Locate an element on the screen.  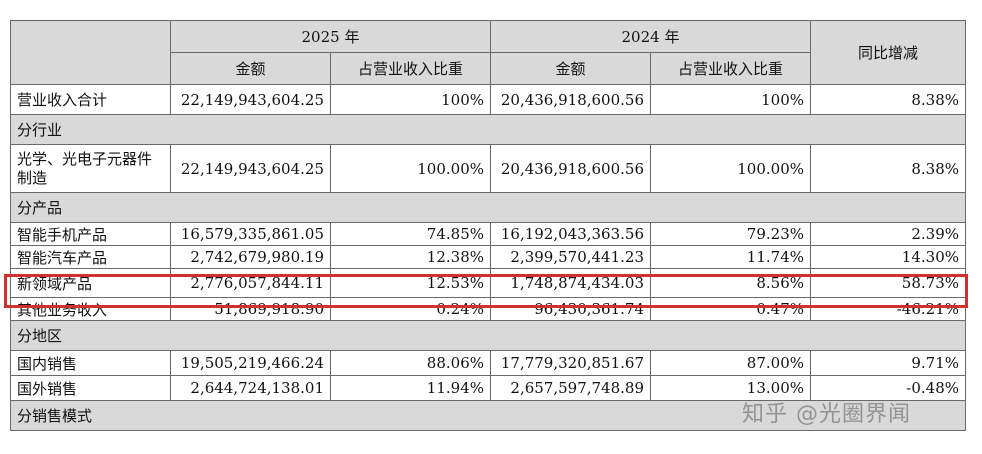
section-label: 分行业 is located at coordinates (488, 129).